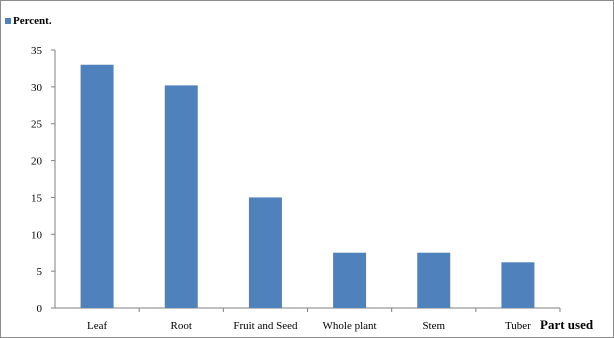  What do you see at coordinates (37, 198) in the screenshot?
I see `y-tick-label: 15` at bounding box center [37, 198].